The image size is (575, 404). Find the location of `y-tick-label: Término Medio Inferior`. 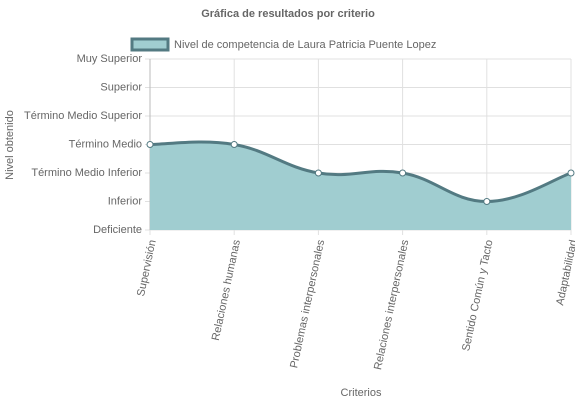

y-tick-label: Término Medio Inferior is located at coordinates (86, 173).